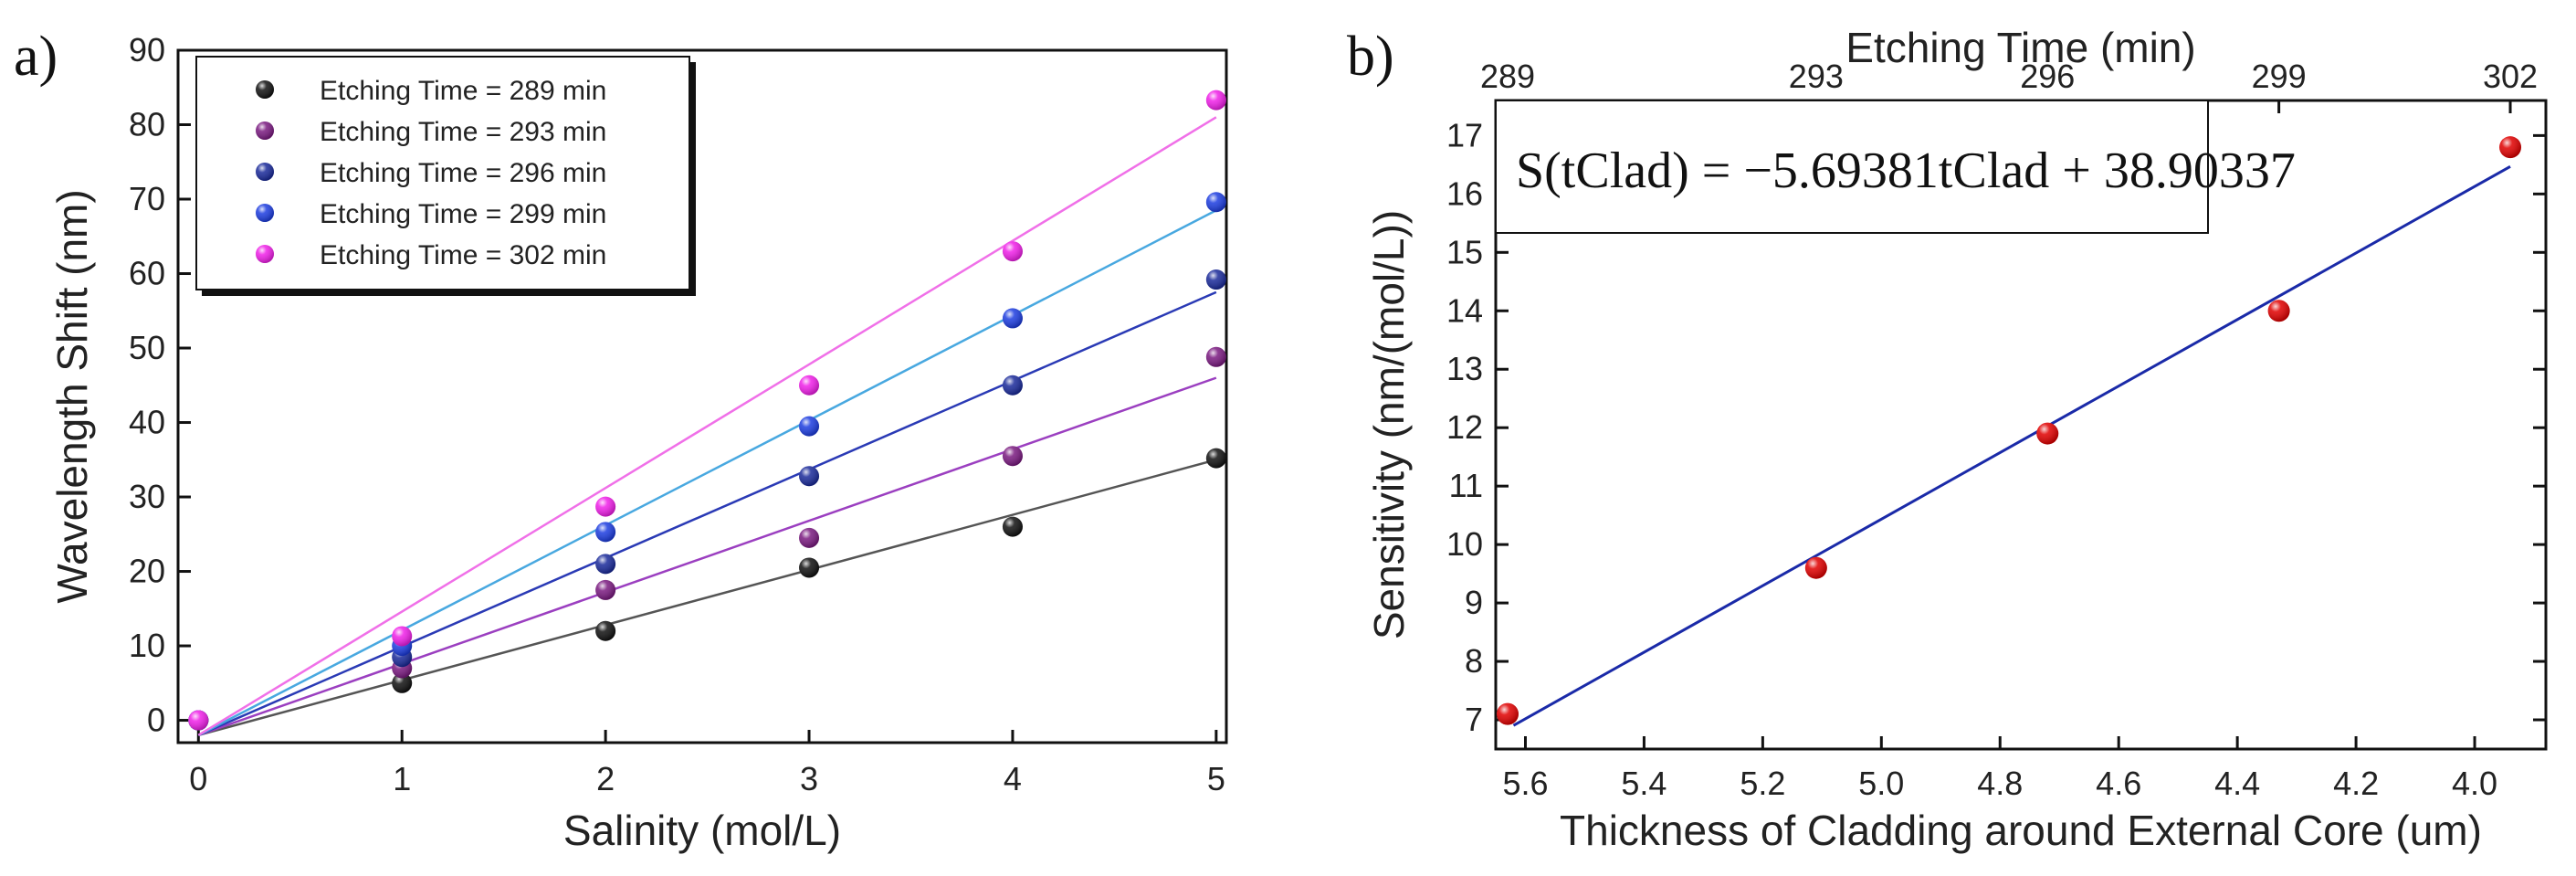  What do you see at coordinates (2237, 783) in the screenshot?
I see `b-x-tick-label: 4.4` at bounding box center [2237, 783].